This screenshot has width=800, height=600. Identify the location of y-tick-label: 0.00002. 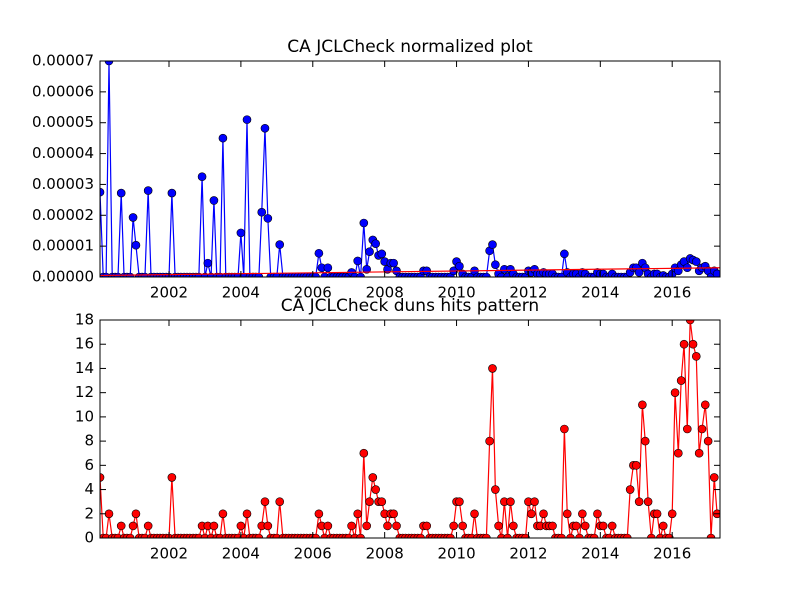
(63, 215).